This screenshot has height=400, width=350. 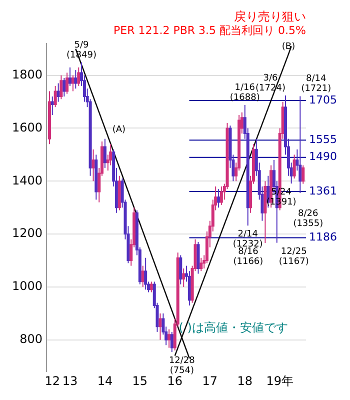 I want to click on annotation: ( )は高値・安値です, so click(x=233, y=327).